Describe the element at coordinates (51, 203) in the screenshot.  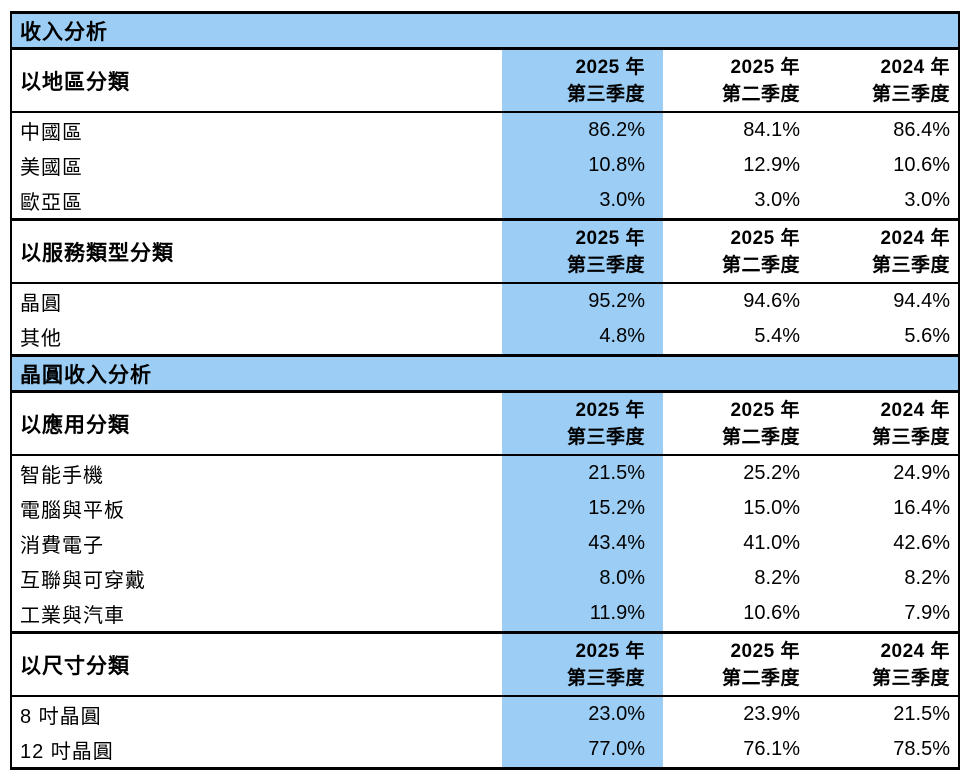
I see `row-label: 歐亞區` at that location.